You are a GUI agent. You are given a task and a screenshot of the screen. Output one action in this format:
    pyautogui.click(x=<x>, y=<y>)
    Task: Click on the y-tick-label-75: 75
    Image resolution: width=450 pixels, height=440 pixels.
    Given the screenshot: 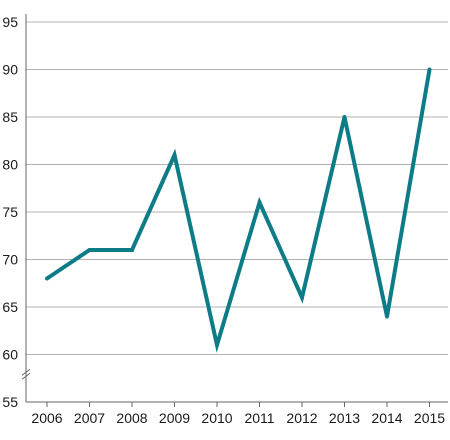 What is the action you would take?
    pyautogui.click(x=10, y=212)
    